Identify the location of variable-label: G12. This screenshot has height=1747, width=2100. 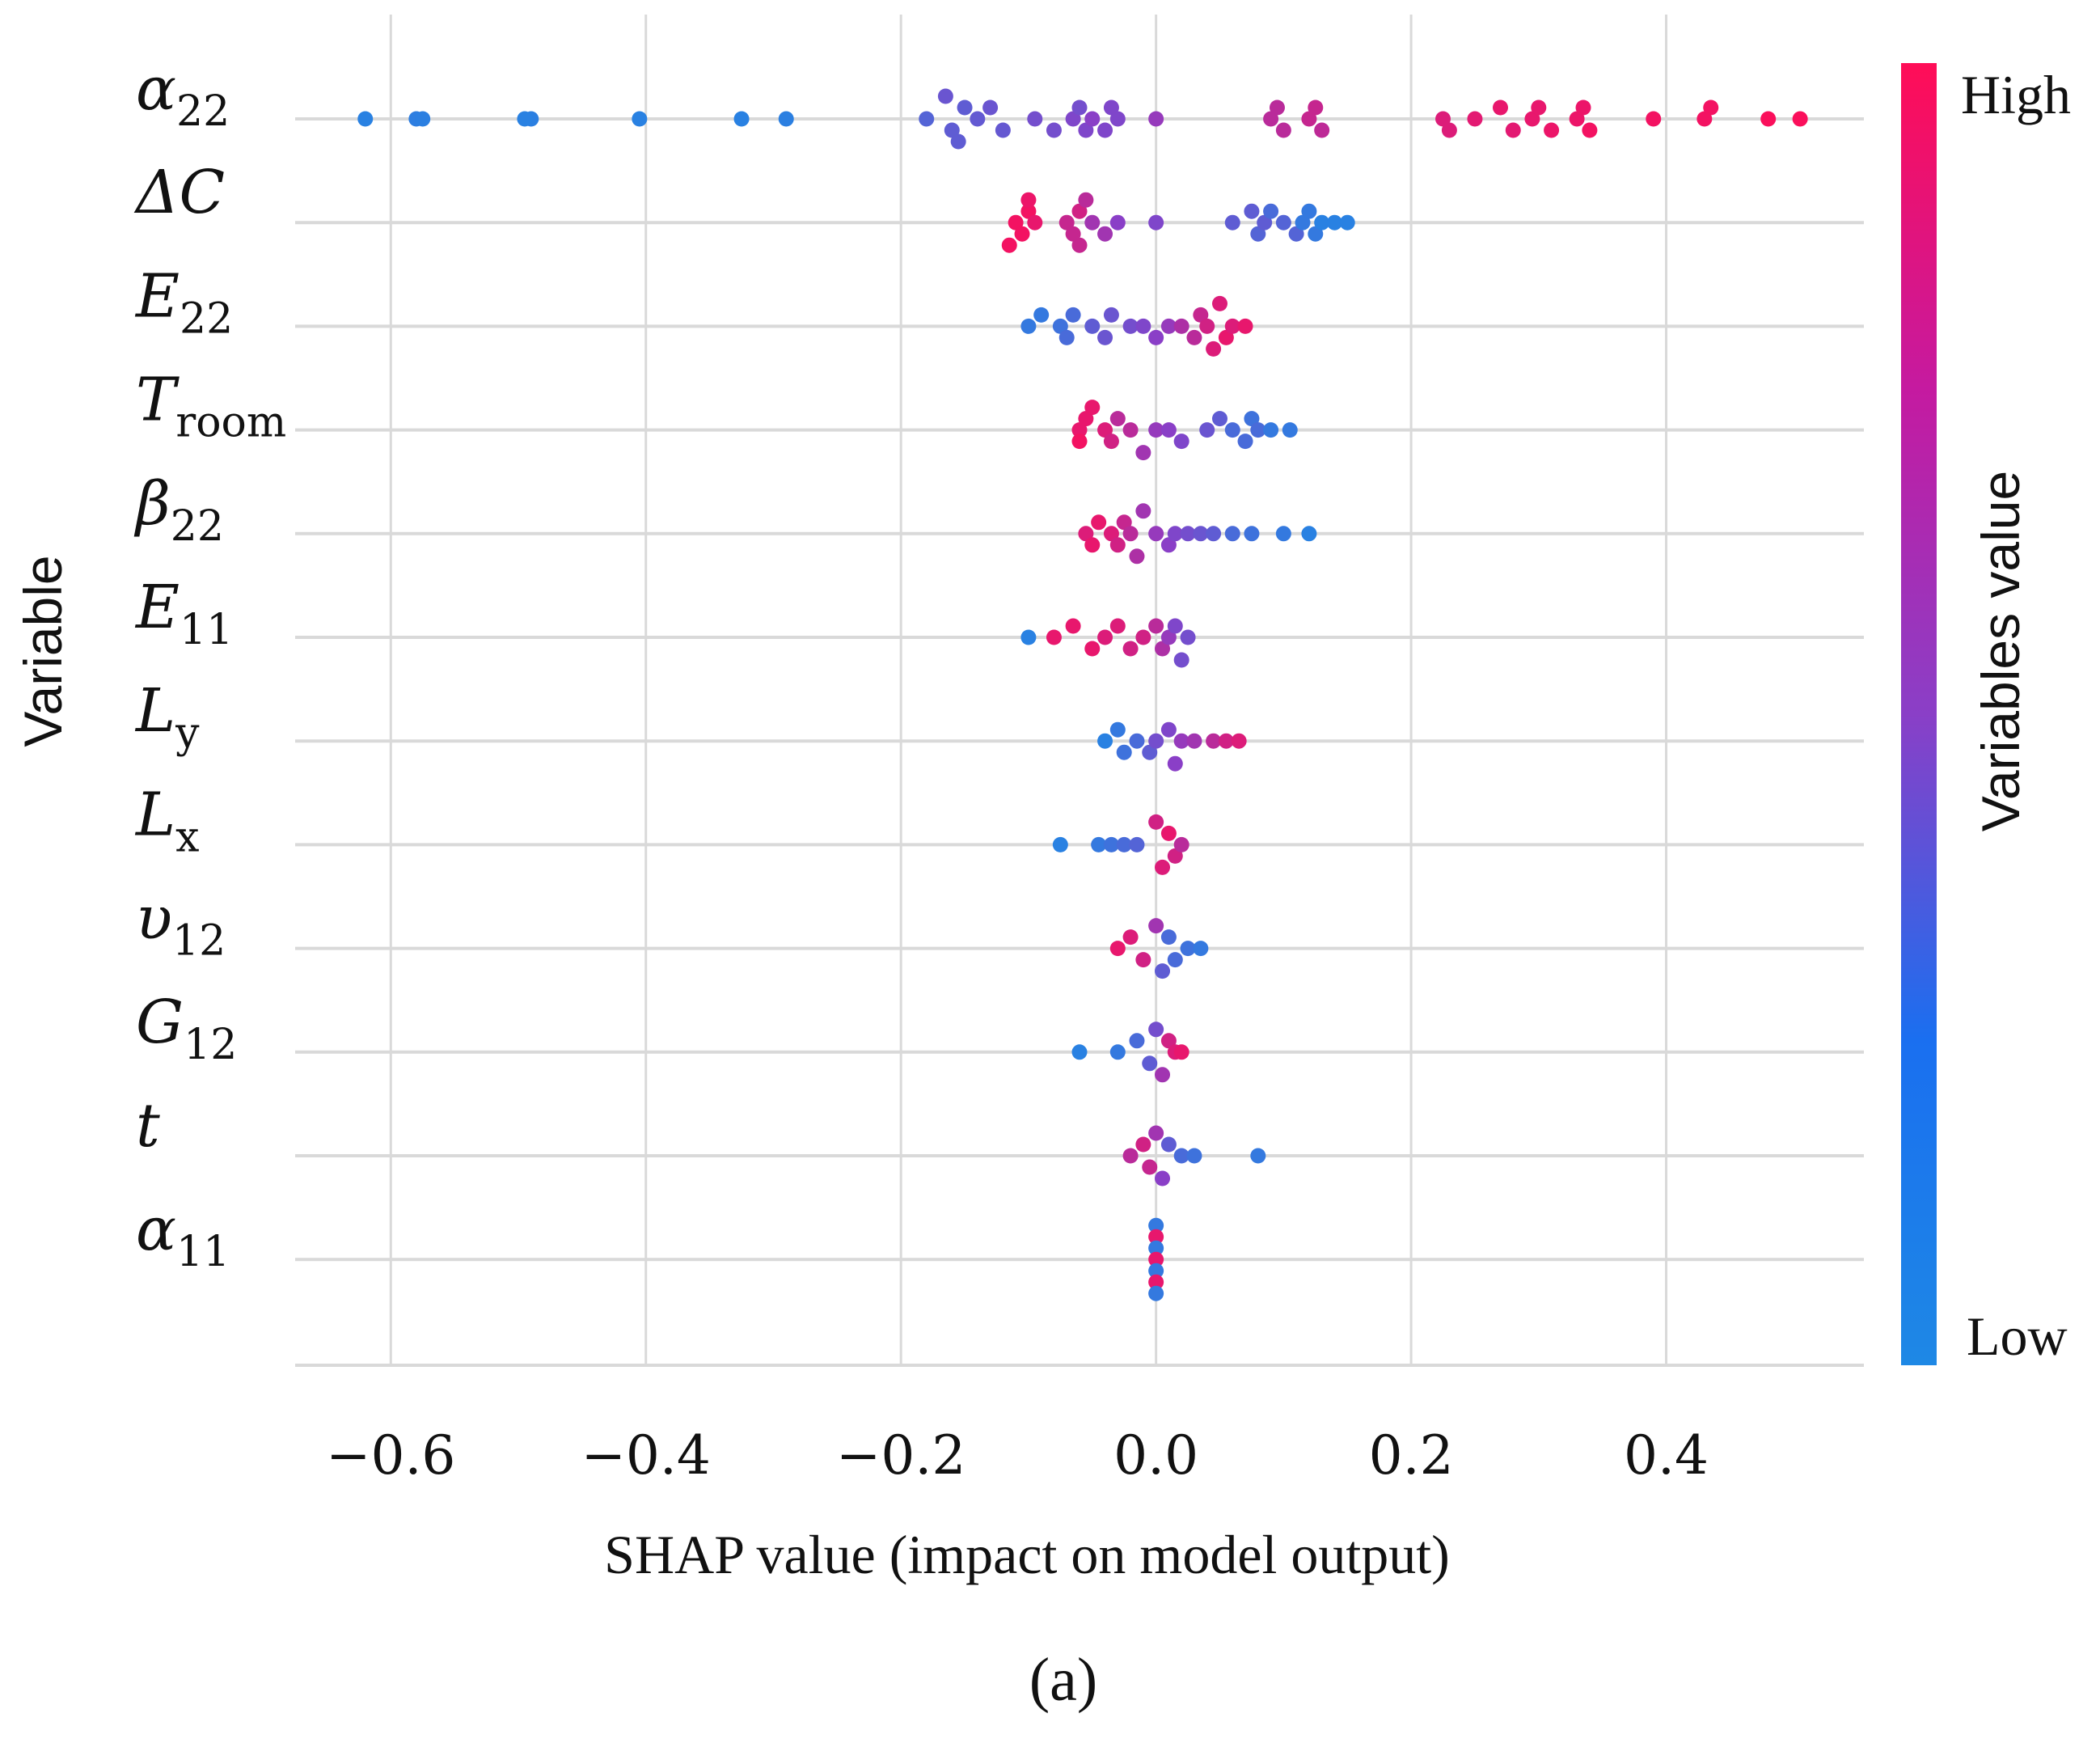
(186, 1029).